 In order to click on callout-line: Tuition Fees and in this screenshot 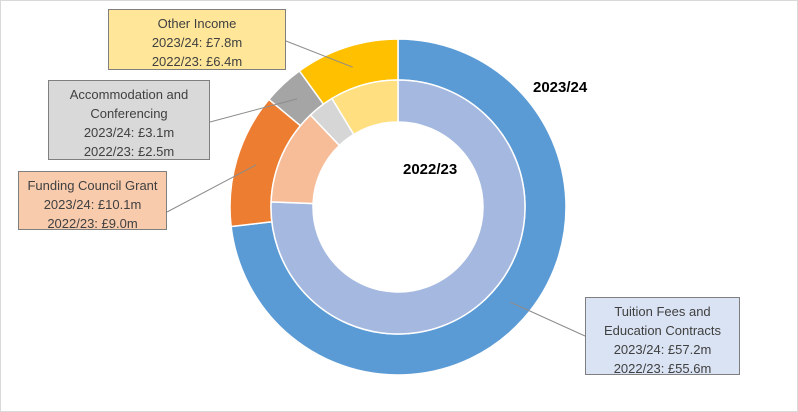, I will do `click(662, 311)`.